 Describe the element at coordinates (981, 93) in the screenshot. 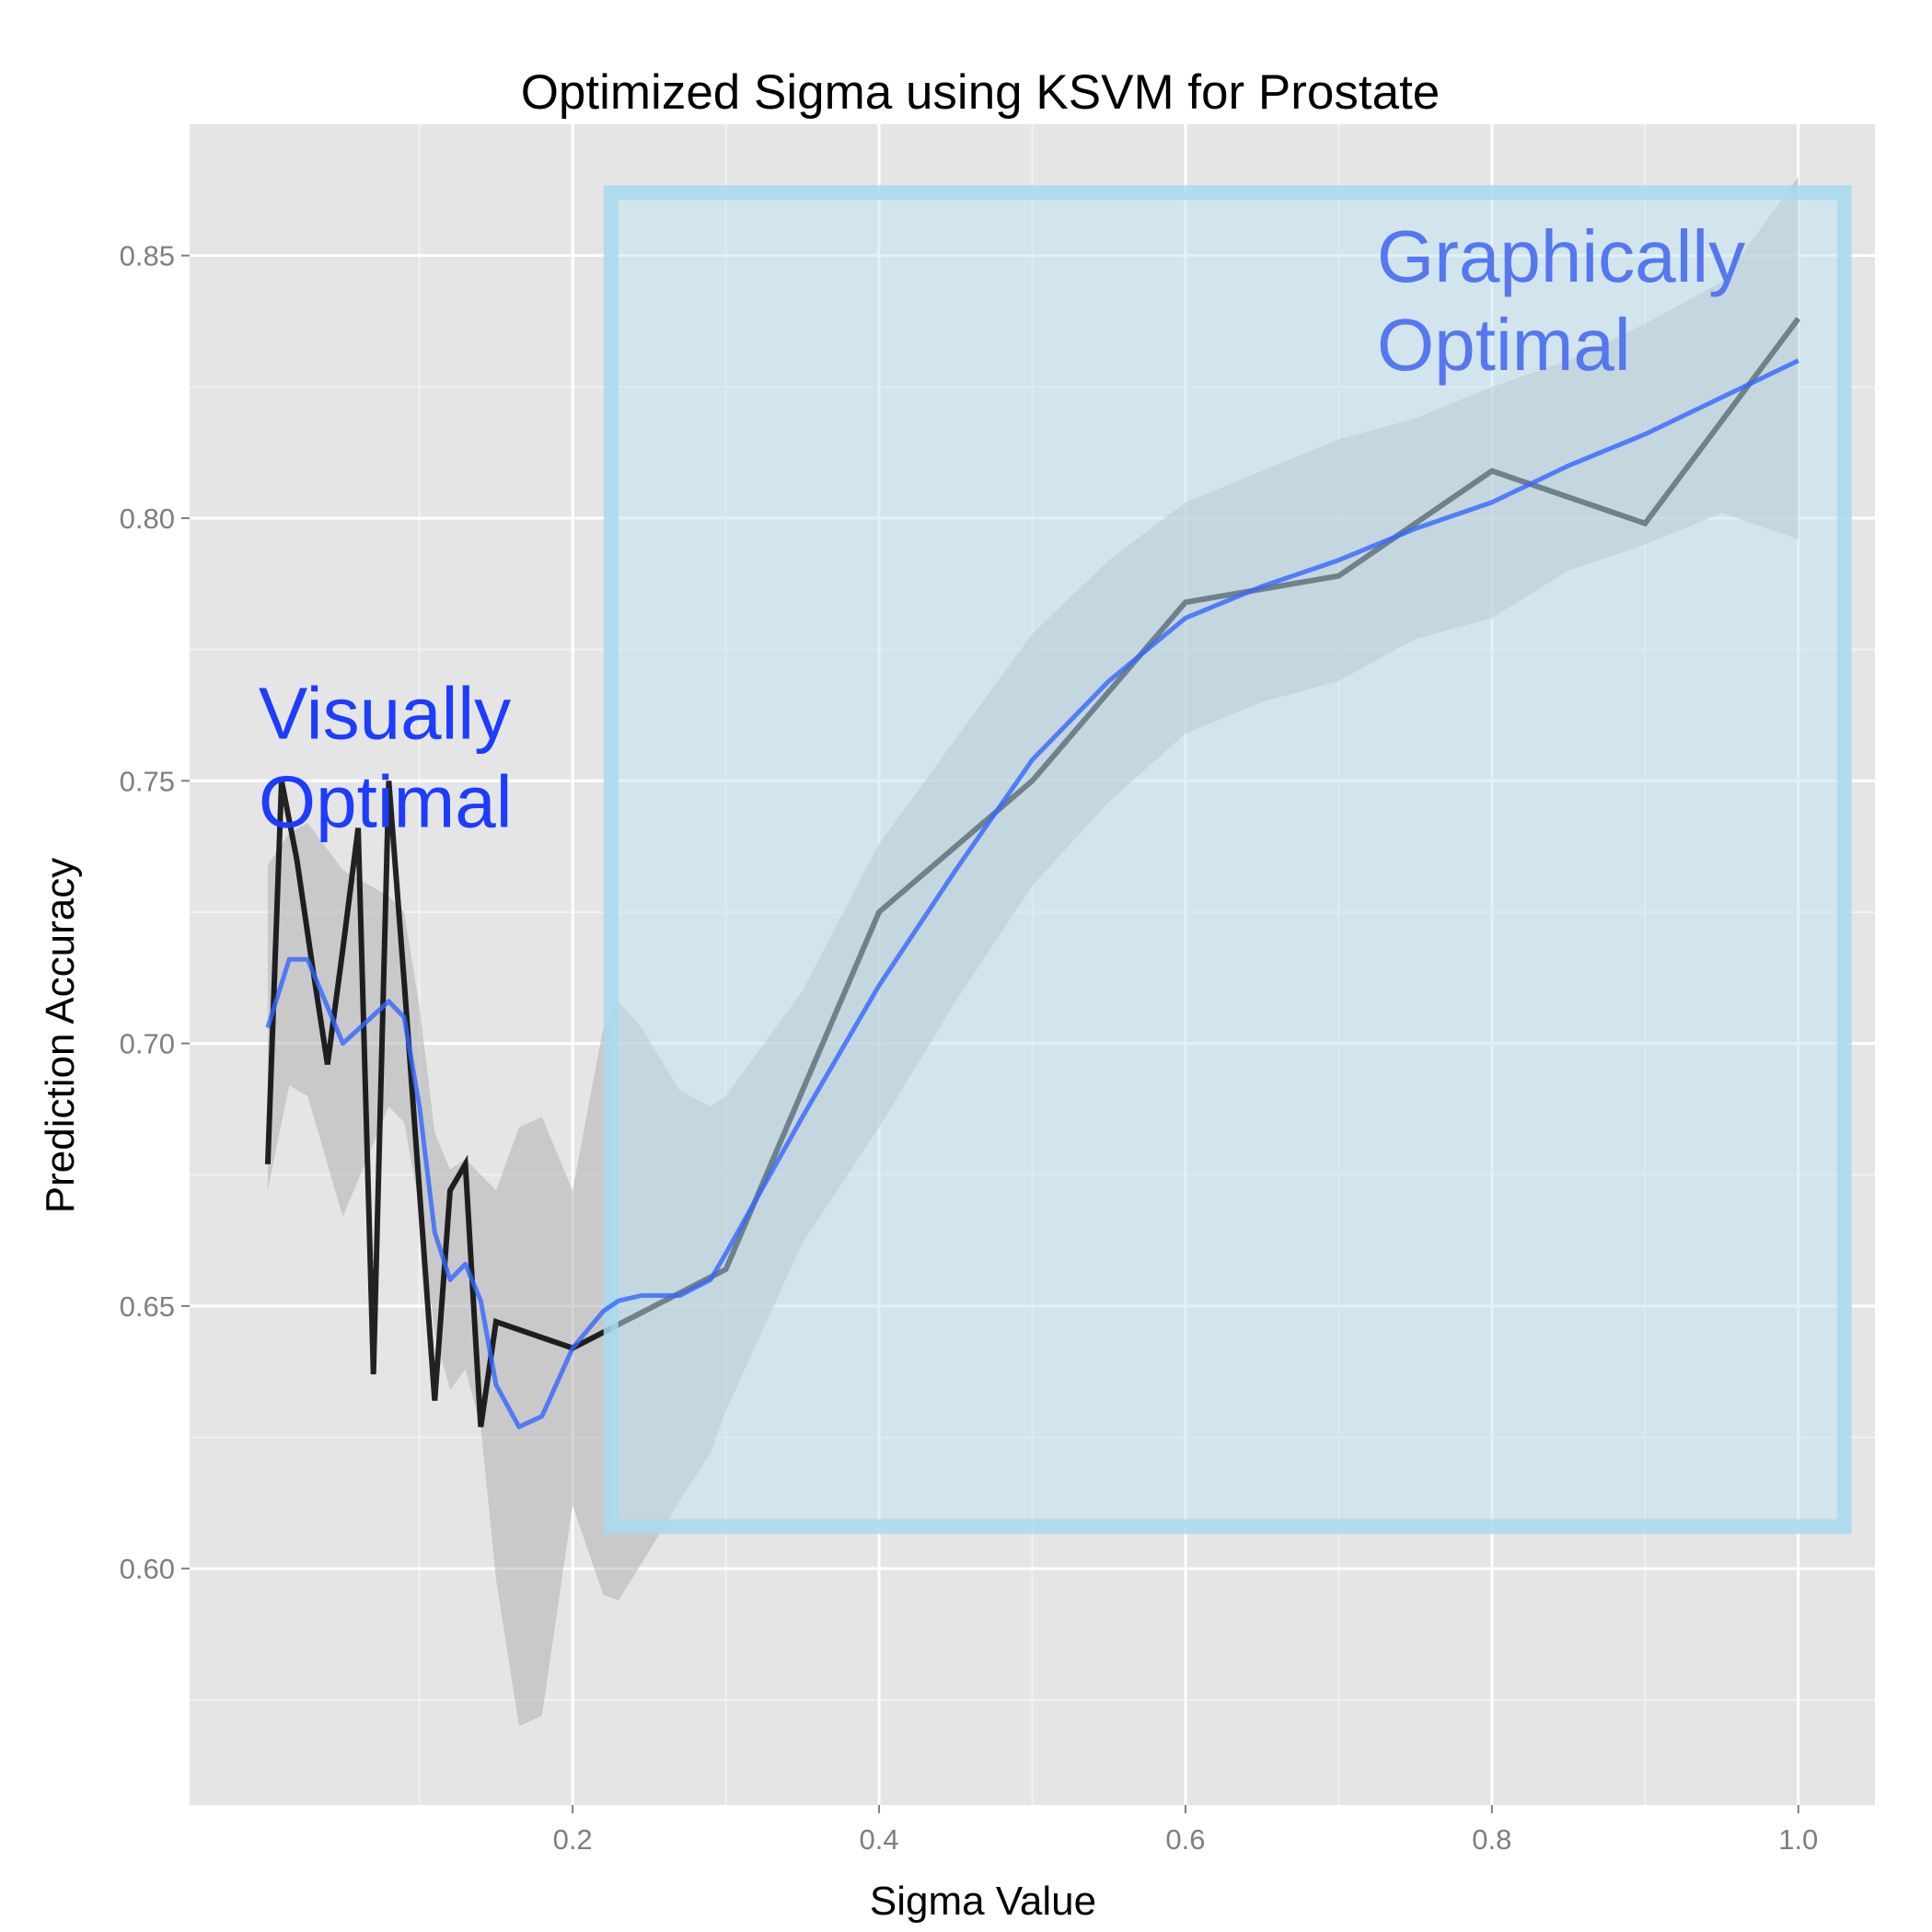

I see `chart-title: Optimized Sigma using KSVM for Prostate` at that location.